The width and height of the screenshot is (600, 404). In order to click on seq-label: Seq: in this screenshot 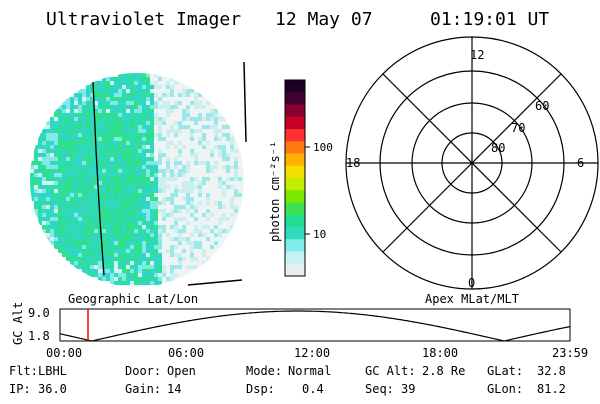, I will do `click(379, 389)`.